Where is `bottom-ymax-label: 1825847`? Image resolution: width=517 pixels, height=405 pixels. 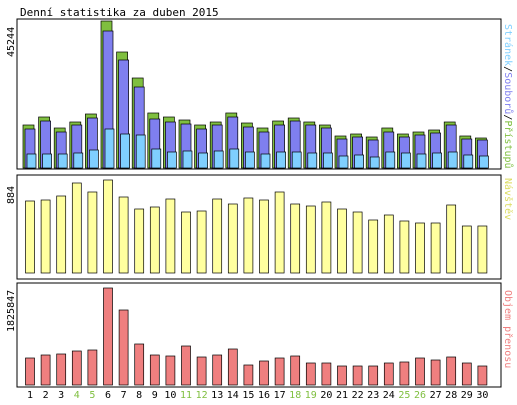 bottom-ymax-label: 1825847 is located at coordinates (11, 311).